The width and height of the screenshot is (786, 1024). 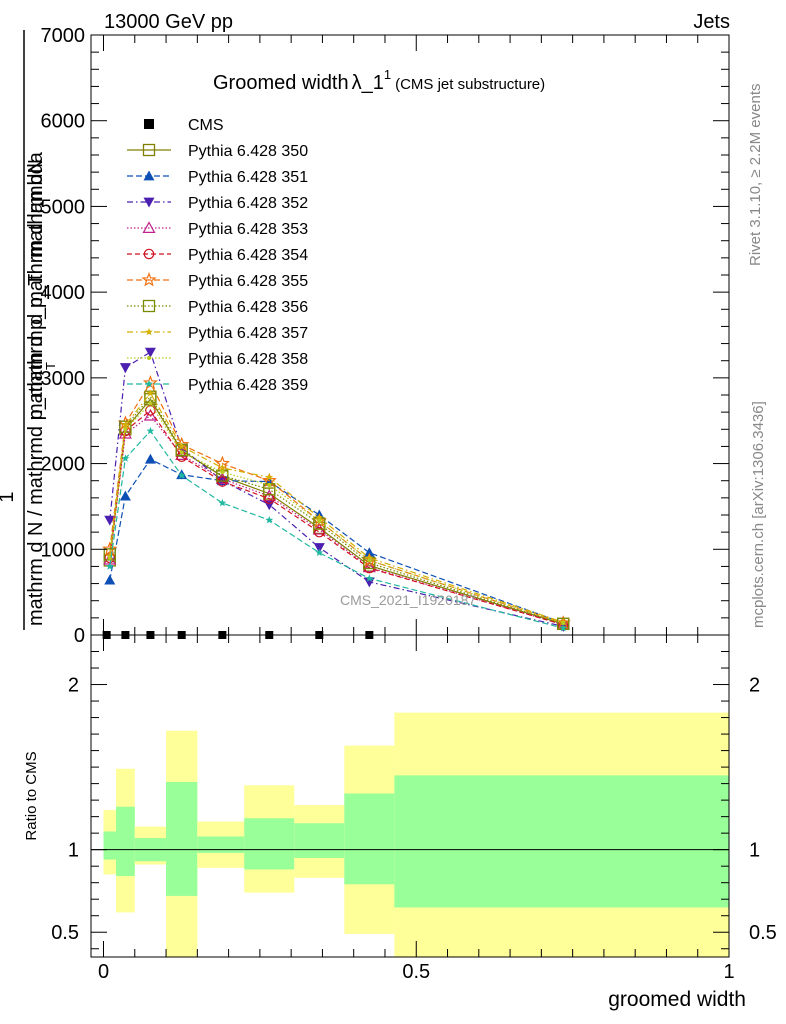 I want to click on legend-item: Pythia 6.428 353, so click(x=217, y=229).